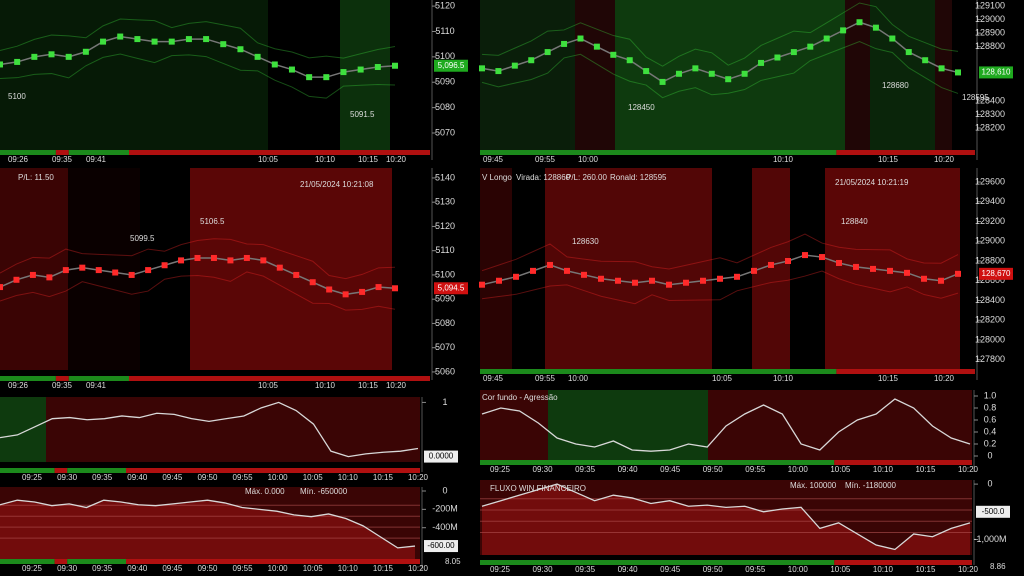 This screenshot has width=1024, height=576. Describe the element at coordinates (62, 385) in the screenshot. I see `time-label: 09:35` at that location.